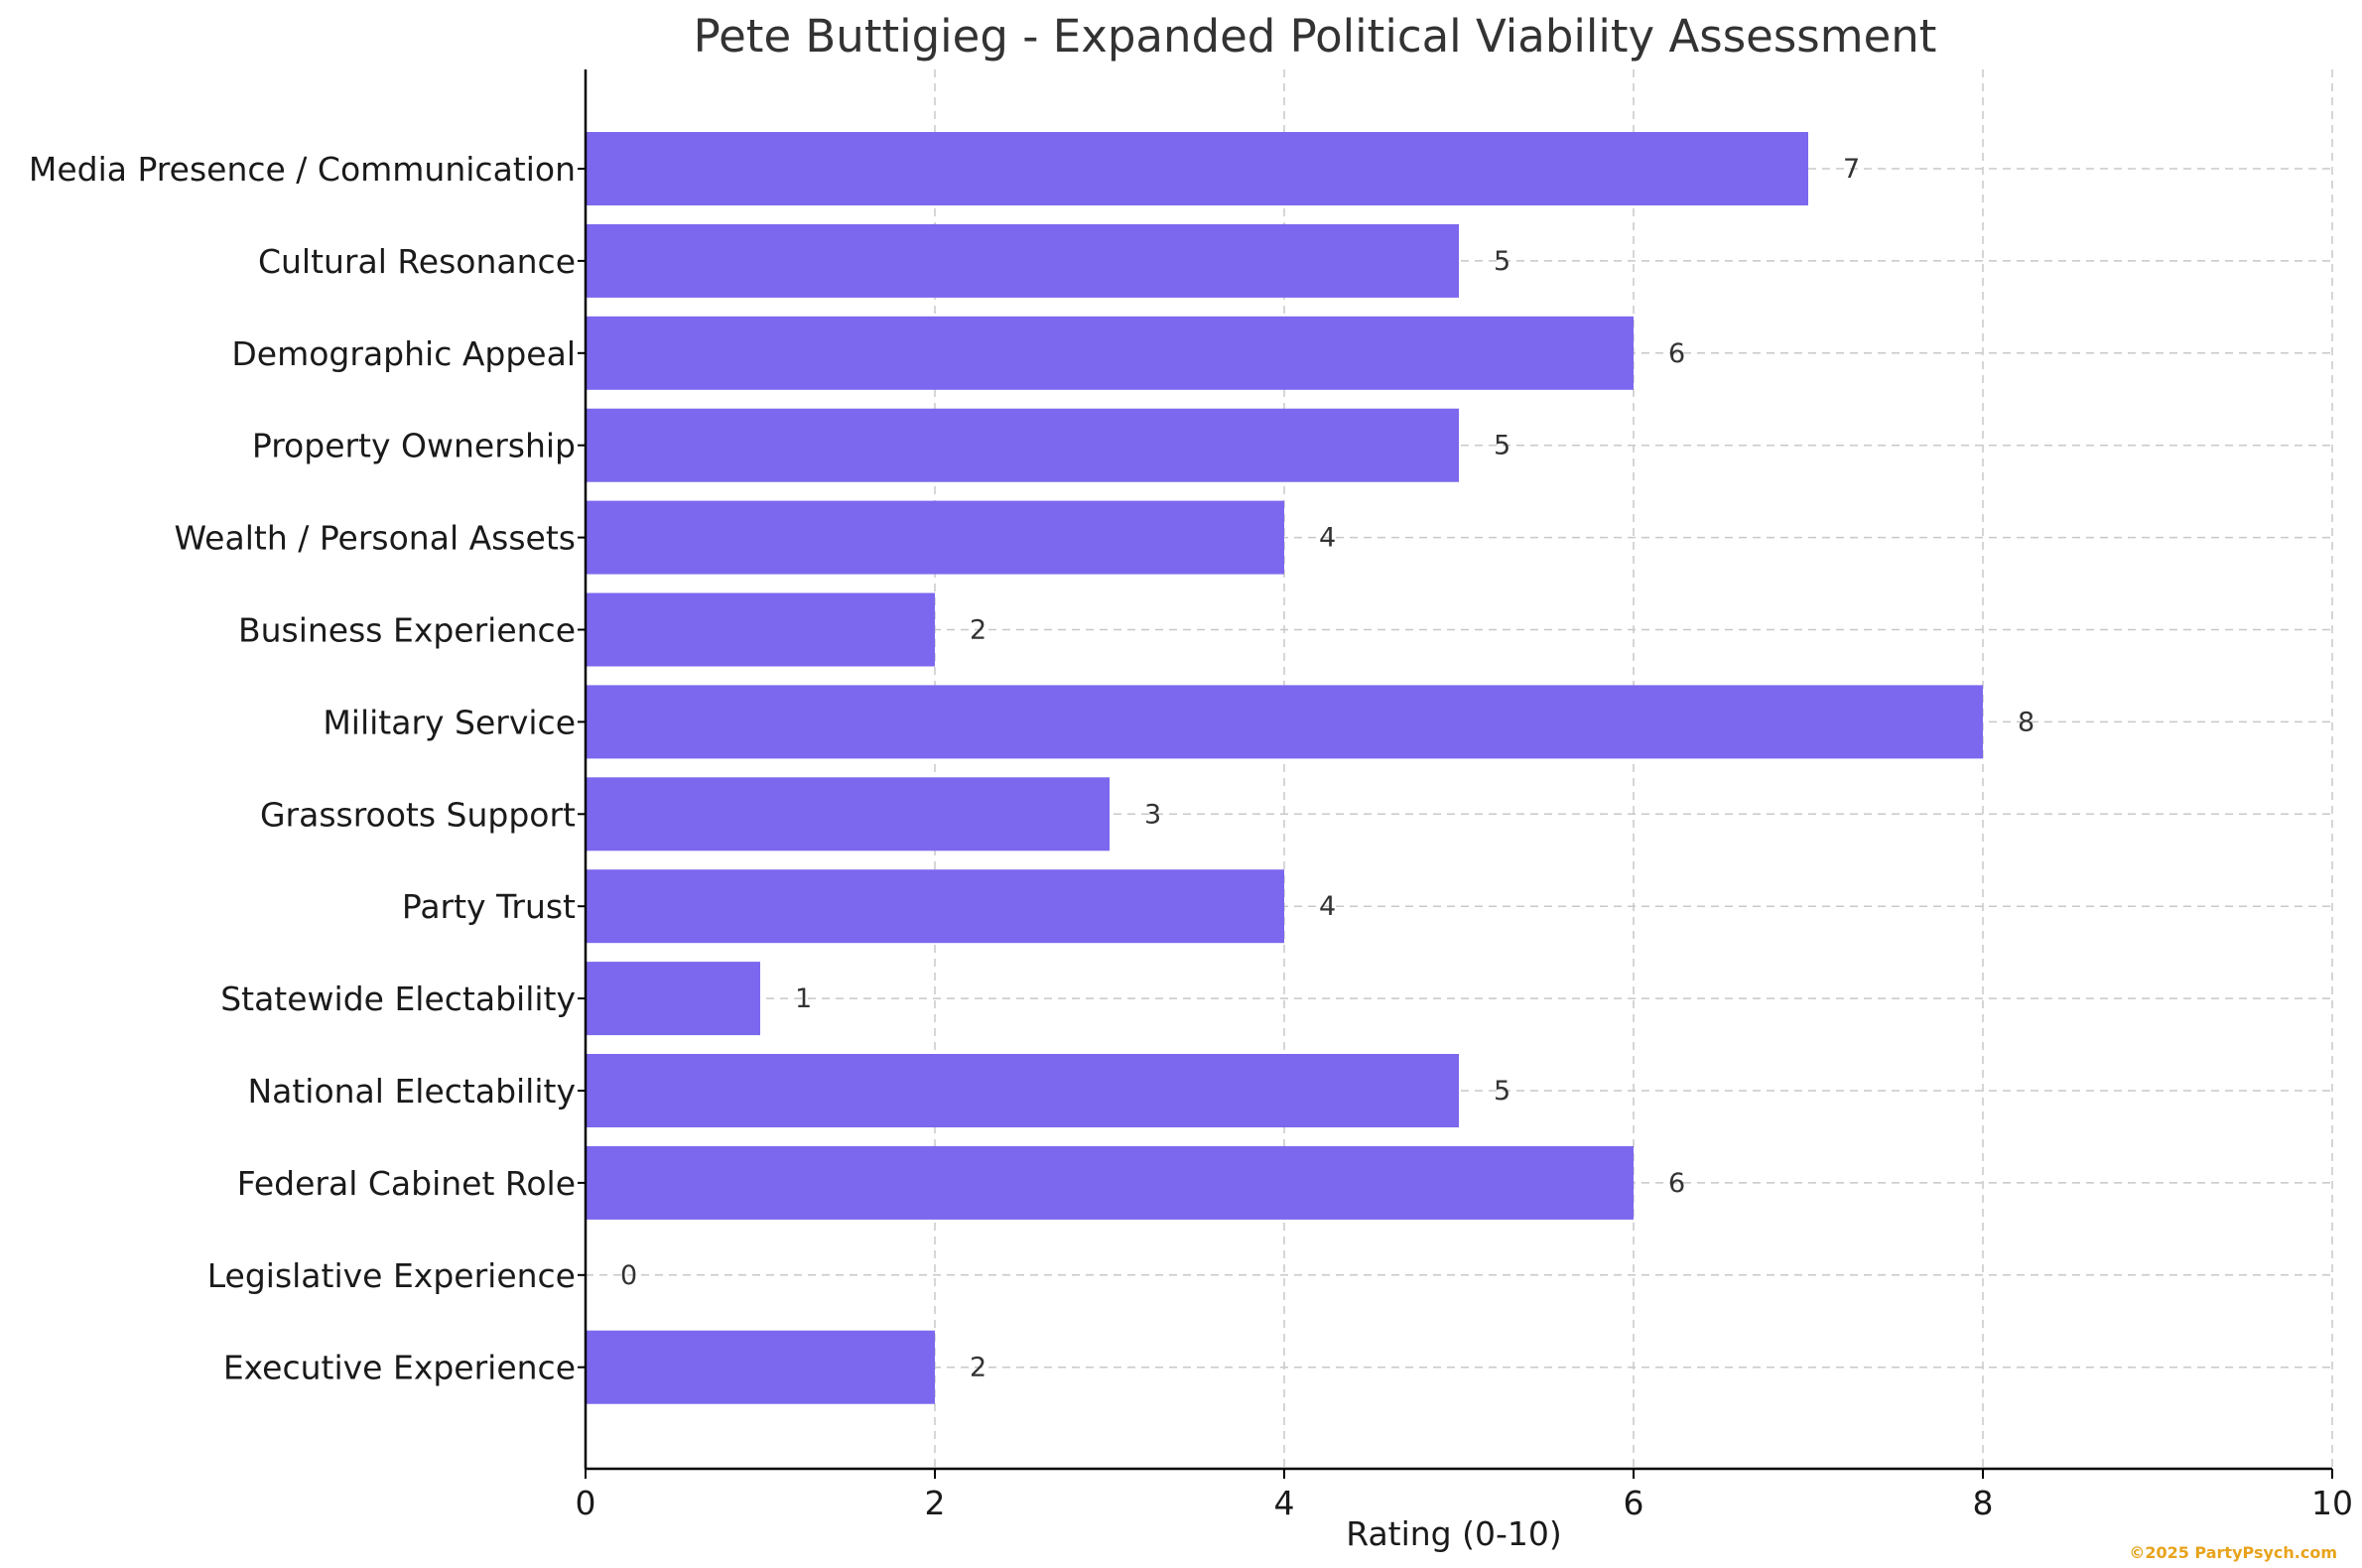 Image resolution: width=2362 pixels, height=1568 pixels. What do you see at coordinates (418, 814) in the screenshot?
I see `y-tick-label: Grassroots Support` at bounding box center [418, 814].